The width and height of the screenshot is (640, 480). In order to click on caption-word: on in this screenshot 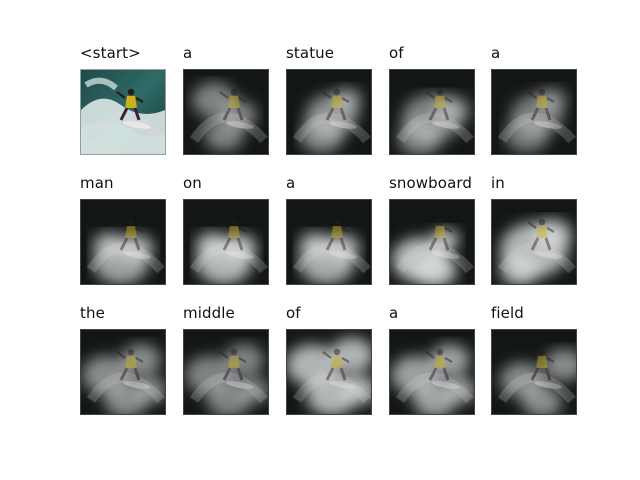, I will do `click(192, 183)`.